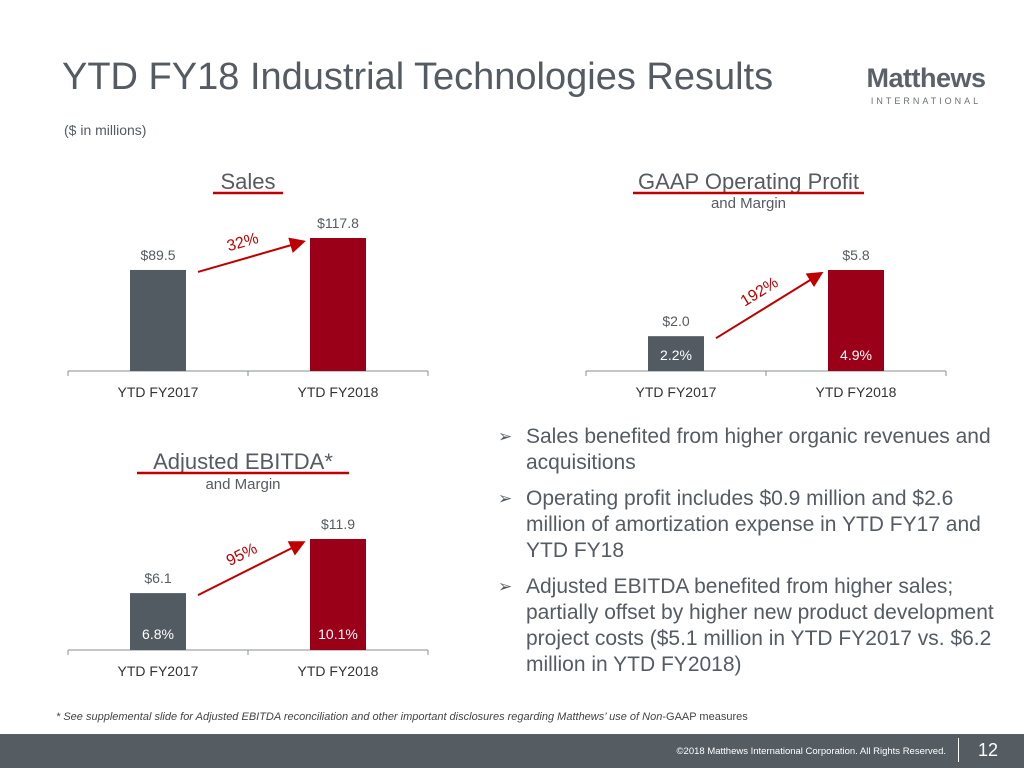 The width and height of the screenshot is (1024, 768). Describe the element at coordinates (988, 750) in the screenshot. I see `page-number: 12` at that location.